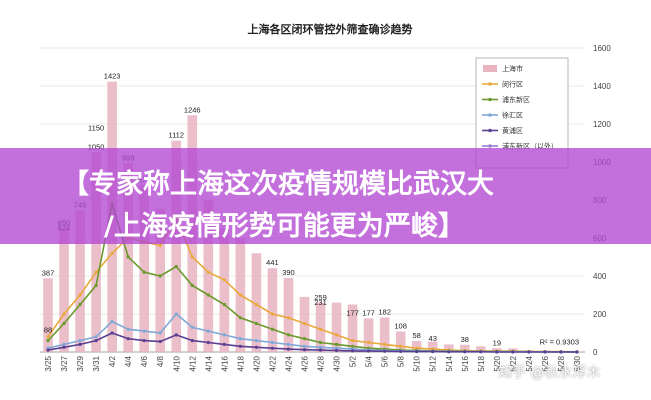 The height and width of the screenshot is (400, 651). What do you see at coordinates (192, 363) in the screenshot?
I see `x-tick-label: 4/12` at bounding box center [192, 363].